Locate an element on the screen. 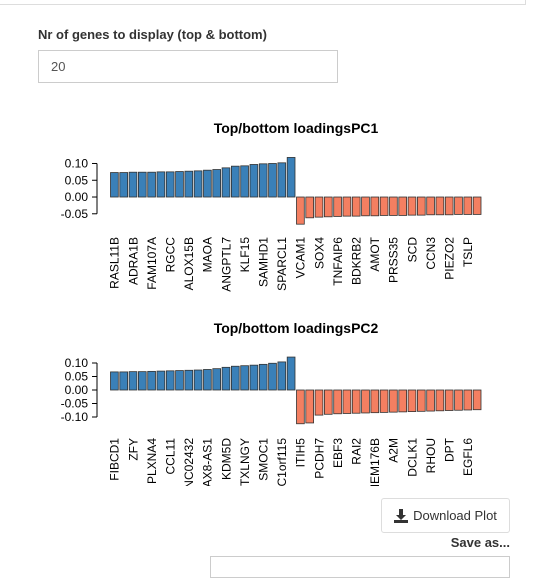 Image resolution: width=543 pixels, height=578 pixels. x-tick-label: KDM5D is located at coordinates (226, 459).